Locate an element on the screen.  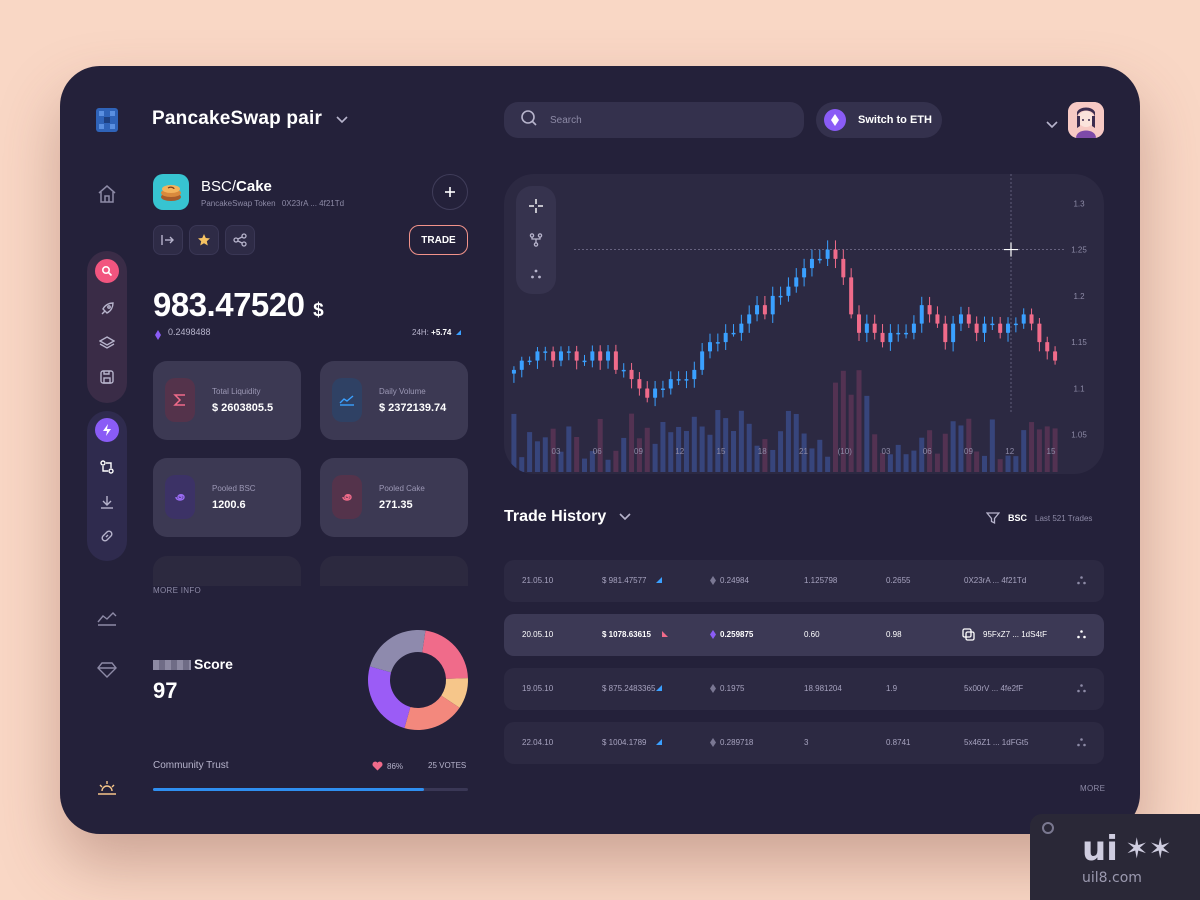
sigma-icon is located at coordinates (180, 400).